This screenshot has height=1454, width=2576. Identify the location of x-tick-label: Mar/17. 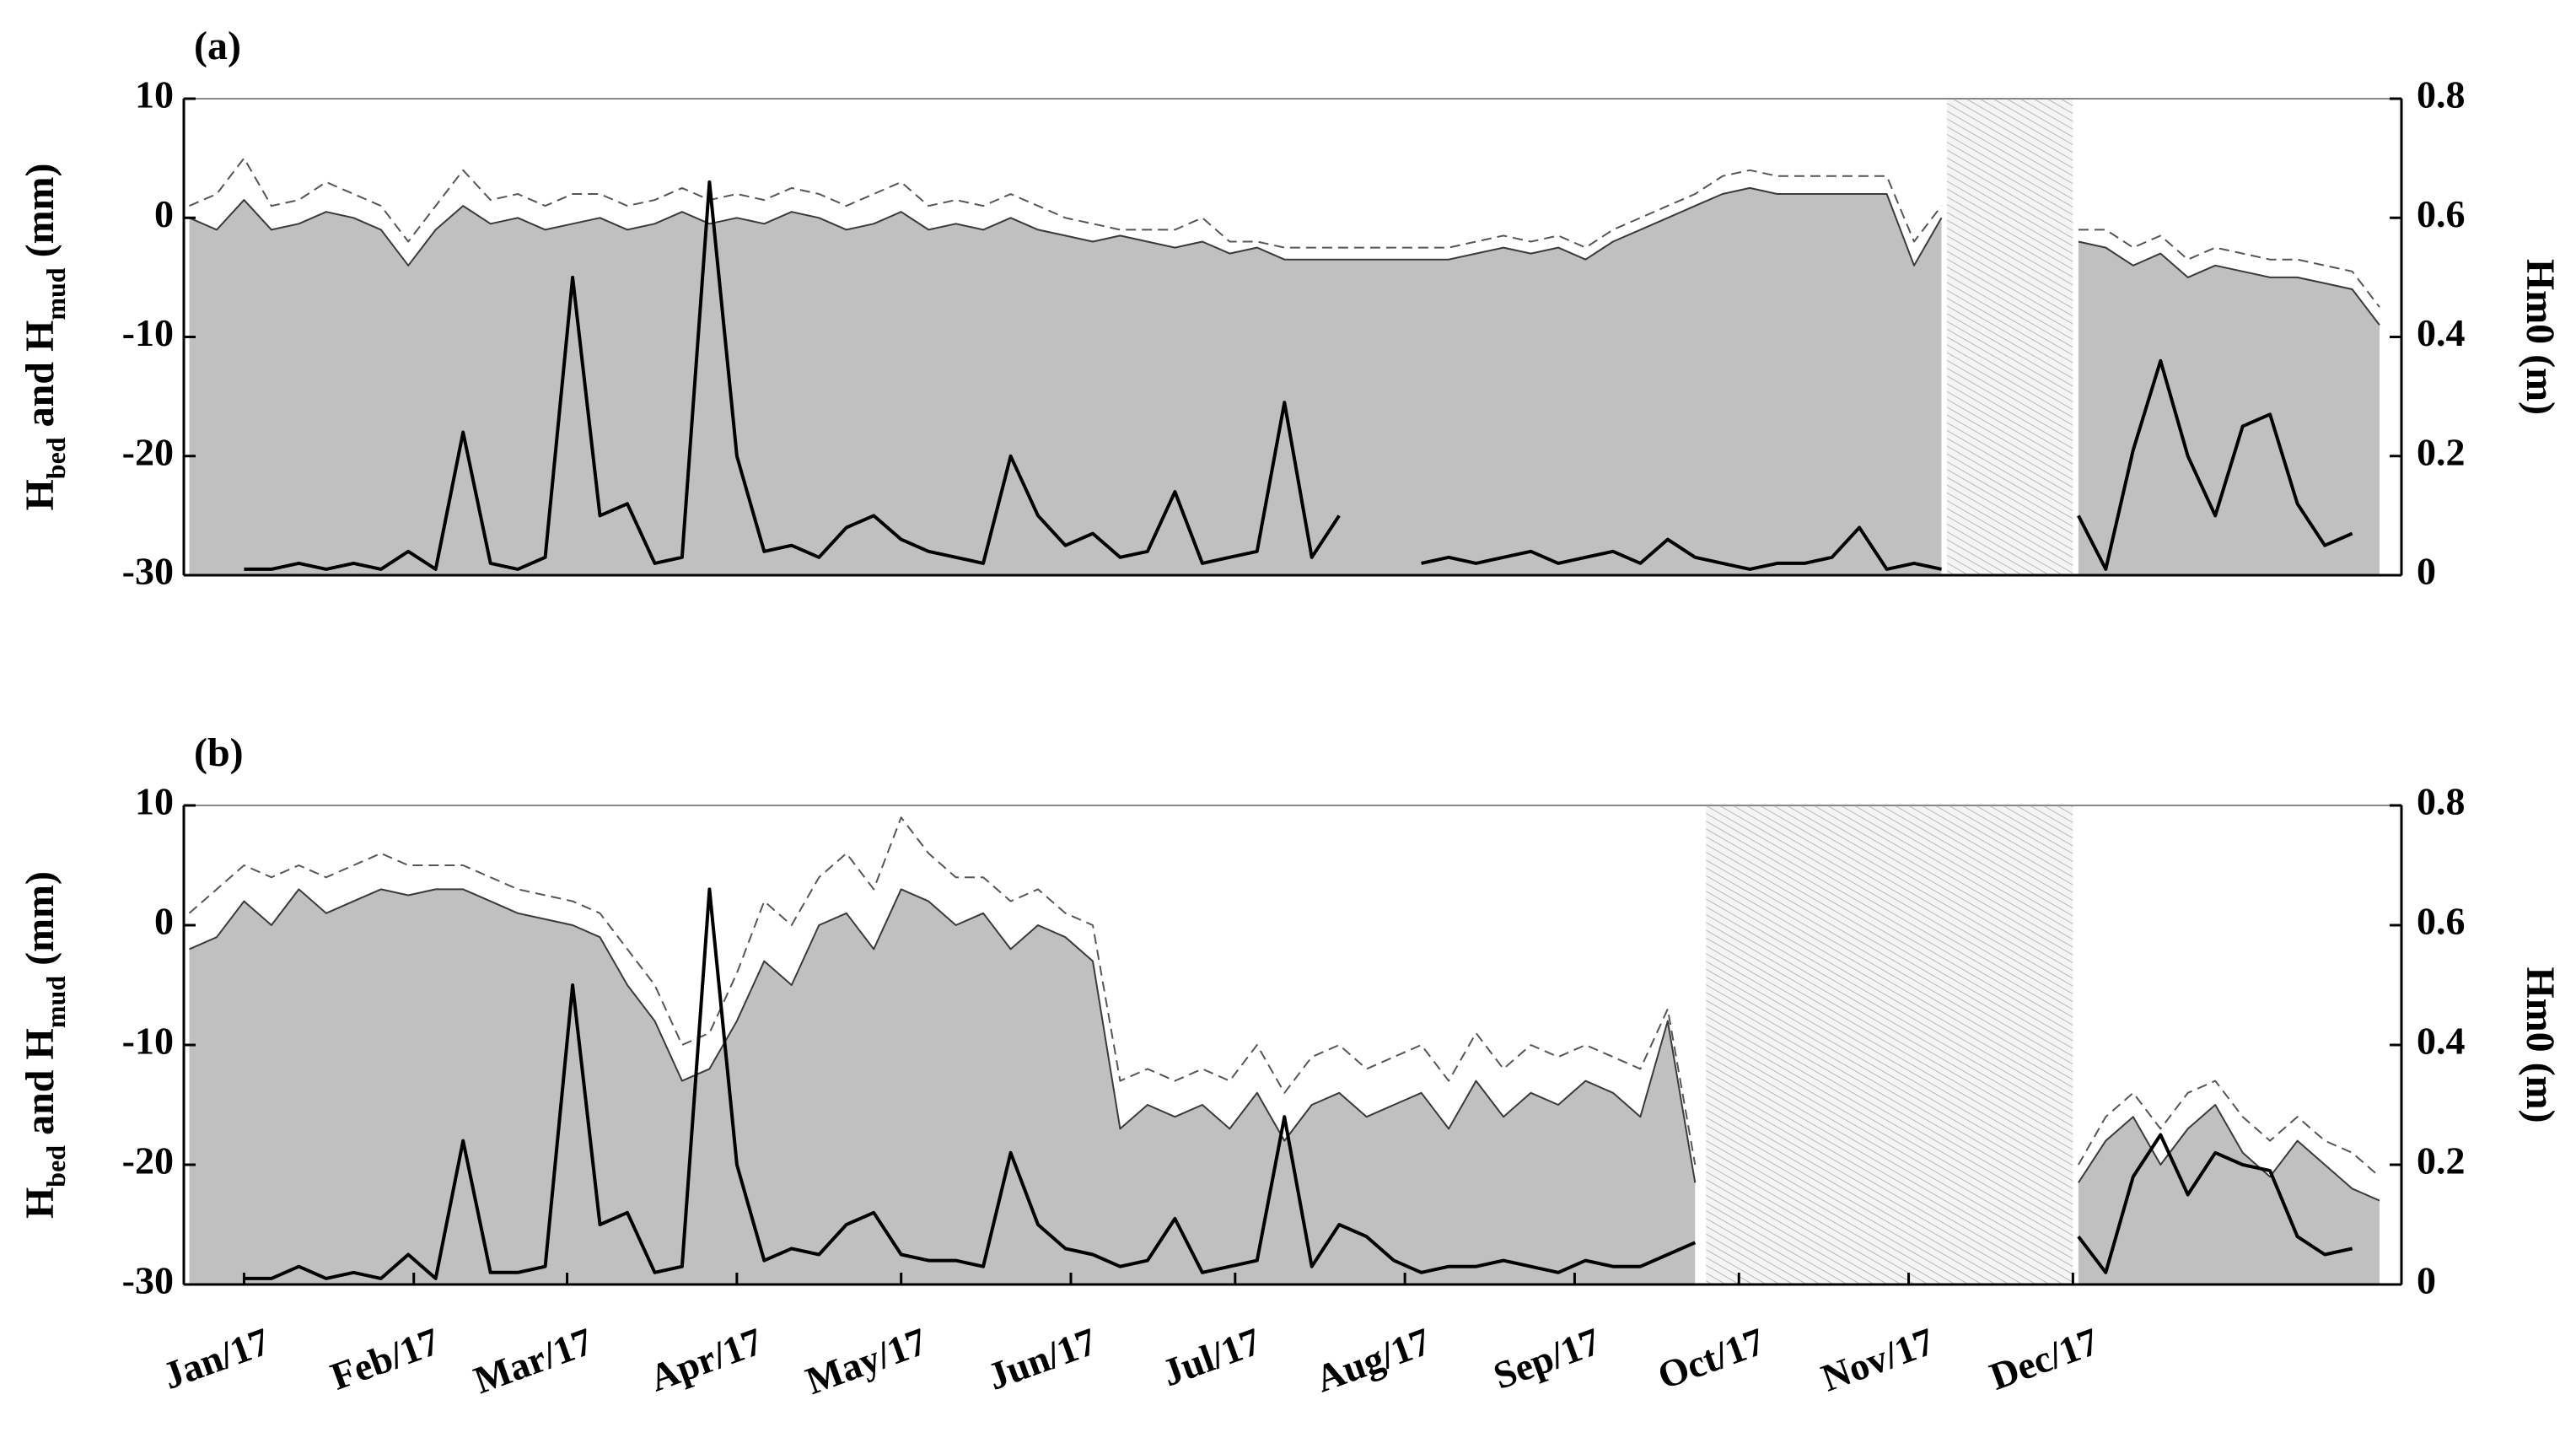
(533, 1361).